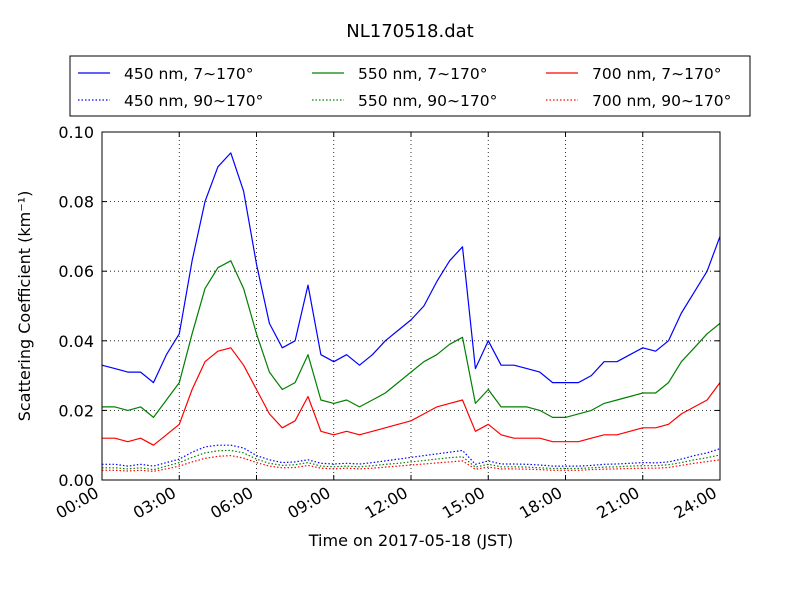 This screenshot has width=800, height=600. Describe the element at coordinates (409, 31) in the screenshot. I see `chart-title: NL170518.dat` at that location.